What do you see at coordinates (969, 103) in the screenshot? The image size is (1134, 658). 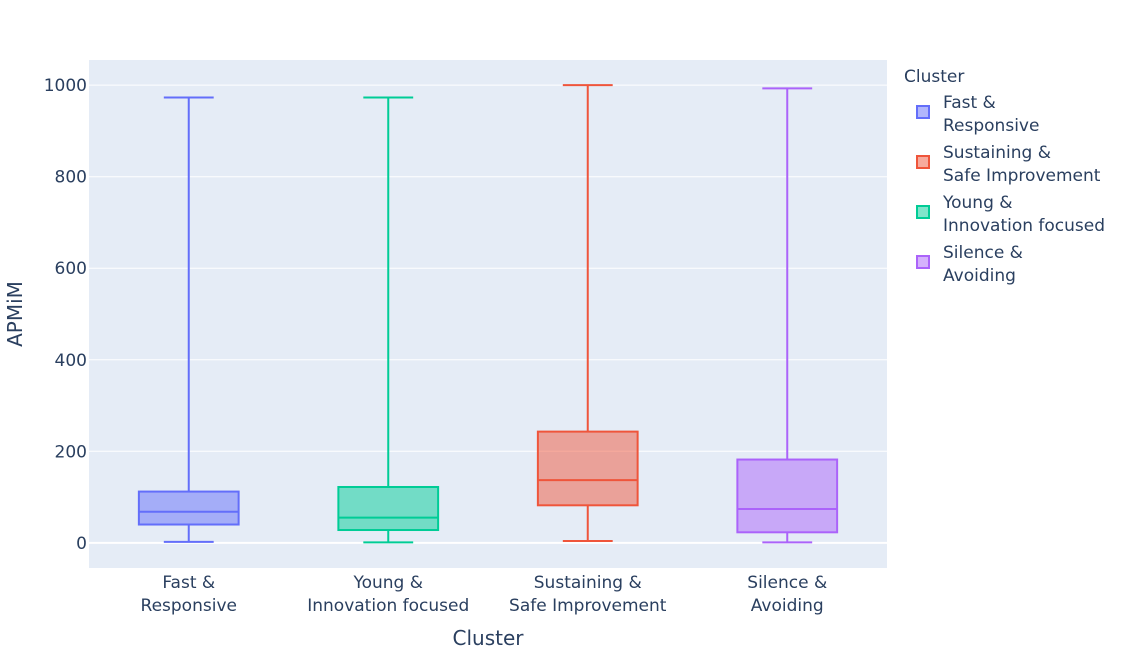 I see `legend-label-line: Fast &` at bounding box center [969, 103].